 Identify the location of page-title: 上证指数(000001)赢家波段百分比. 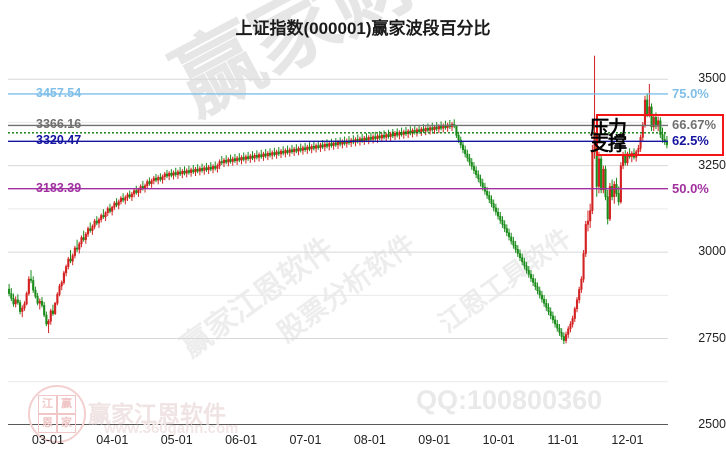
(363, 28).